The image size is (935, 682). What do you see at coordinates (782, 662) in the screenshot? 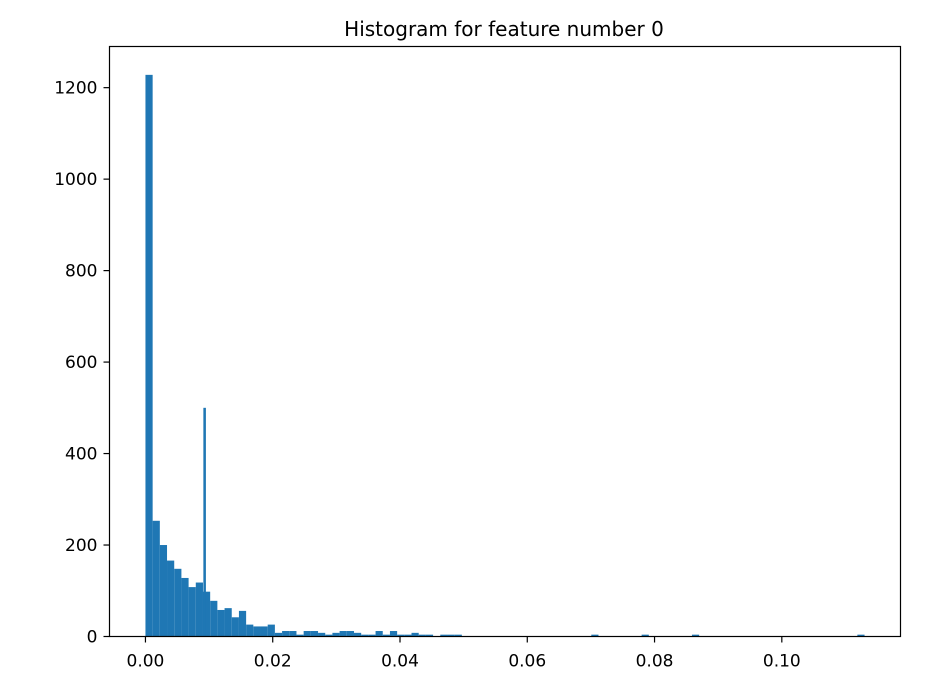
I see `x-tick-label: 0.10` at bounding box center [782, 662].